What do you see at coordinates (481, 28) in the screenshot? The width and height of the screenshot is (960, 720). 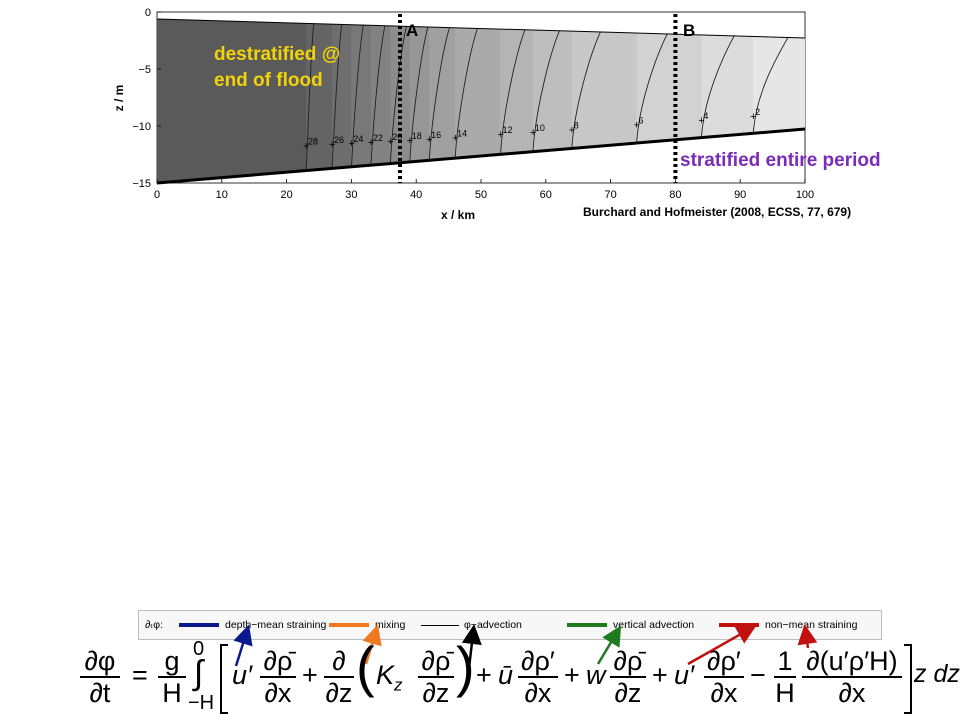 I see `surface-line` at bounding box center [481, 28].